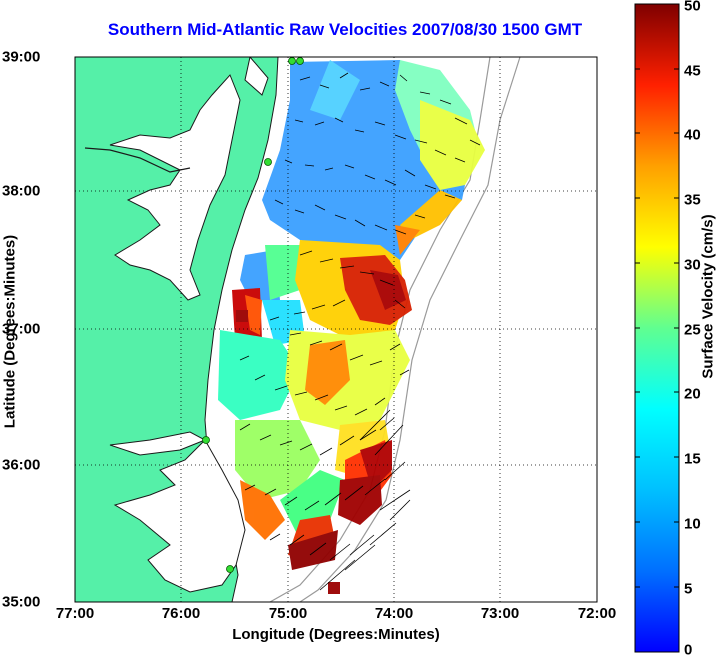  I want to click on pamlico-sound, so click(179, 516).